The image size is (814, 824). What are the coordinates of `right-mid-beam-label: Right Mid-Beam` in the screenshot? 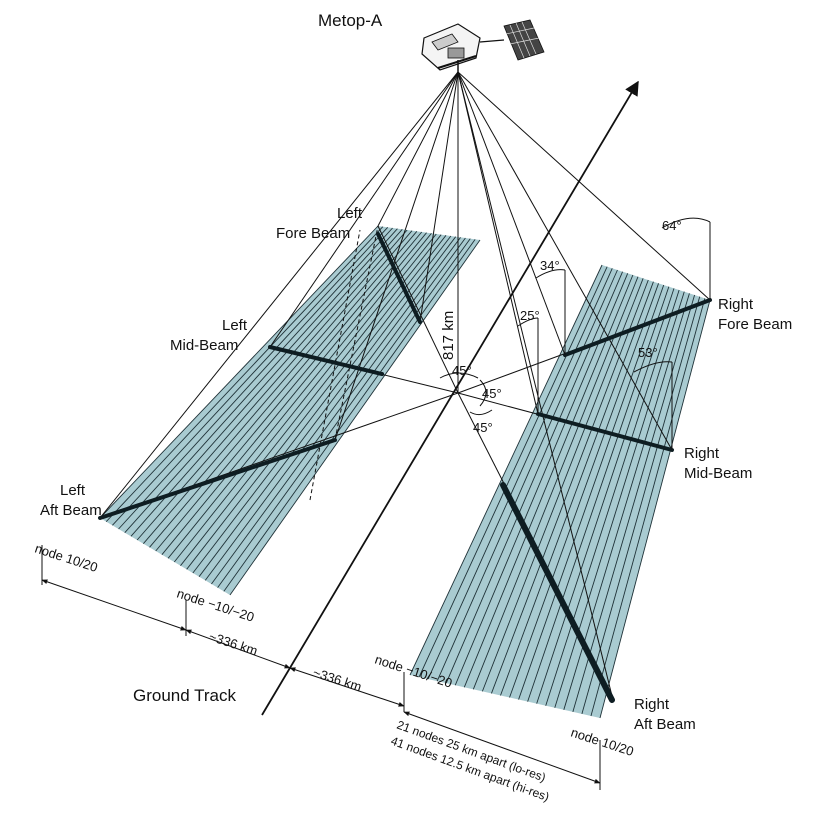 It's located at (718, 463).